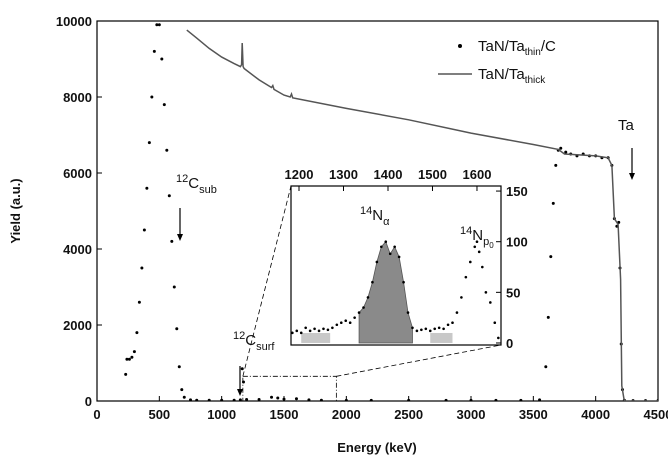 This screenshot has height=460, width=668. I want to click on x-tick-label: 2500, so click(408, 414).